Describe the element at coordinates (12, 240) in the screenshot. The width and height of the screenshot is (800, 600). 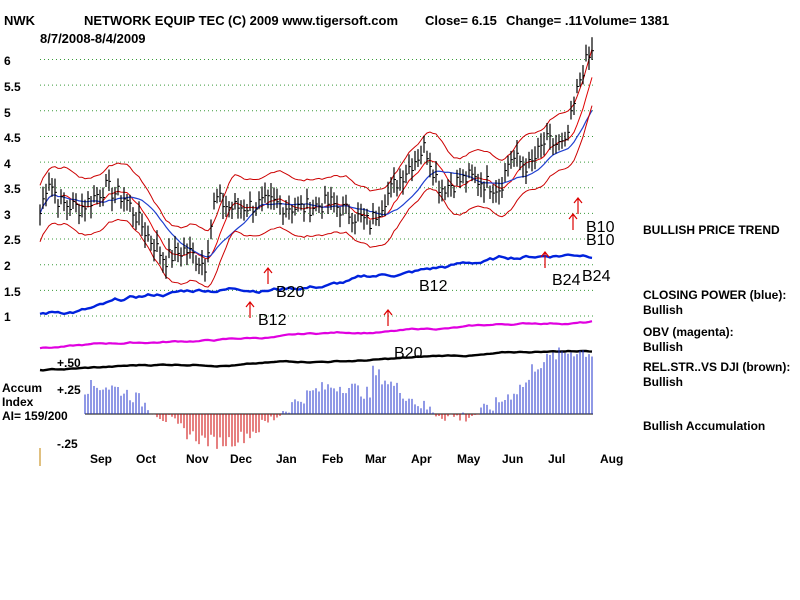
I see `y-tick-2.5: 2.5` at that location.